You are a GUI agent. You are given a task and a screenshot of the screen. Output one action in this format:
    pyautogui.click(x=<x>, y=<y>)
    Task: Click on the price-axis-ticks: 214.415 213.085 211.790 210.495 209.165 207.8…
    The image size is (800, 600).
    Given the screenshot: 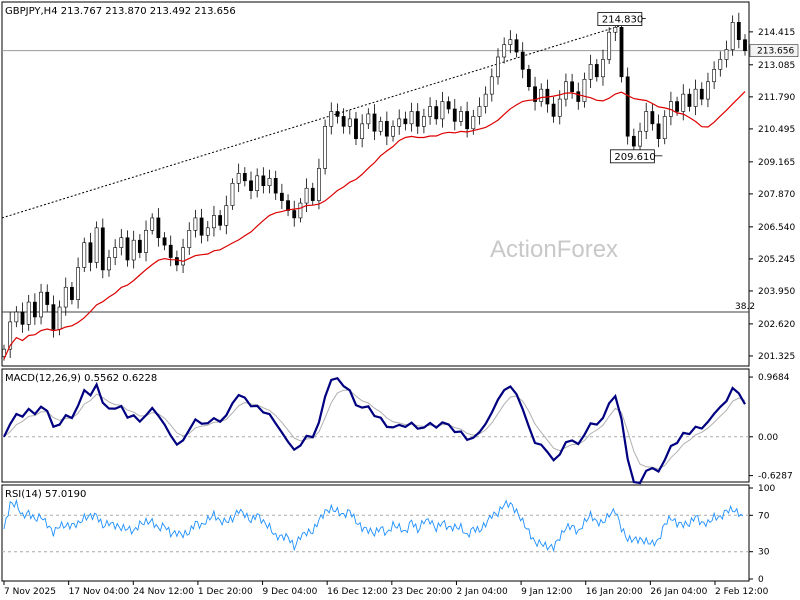 What is the action you would take?
    pyautogui.click(x=772, y=195)
    